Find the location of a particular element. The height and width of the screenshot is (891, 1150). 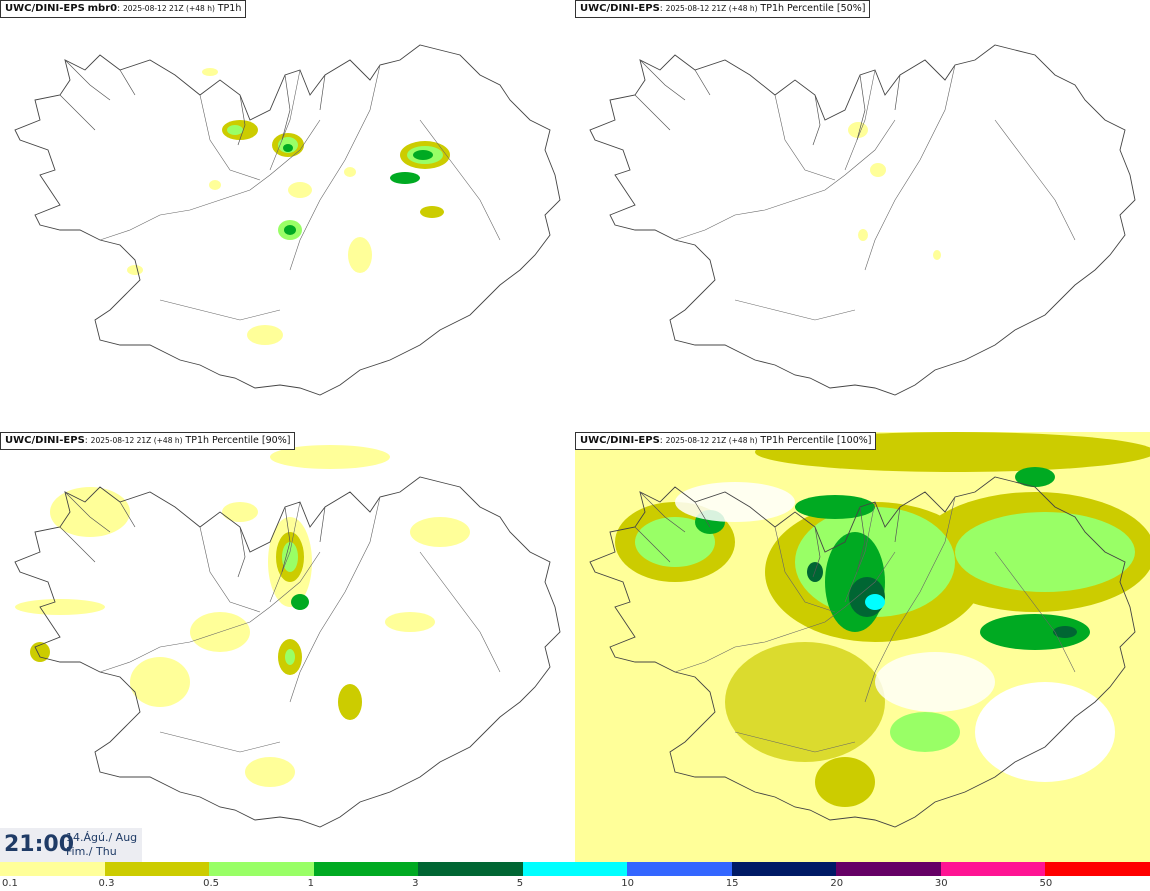

legend-tick-label: 15 is located at coordinates (732, 883).